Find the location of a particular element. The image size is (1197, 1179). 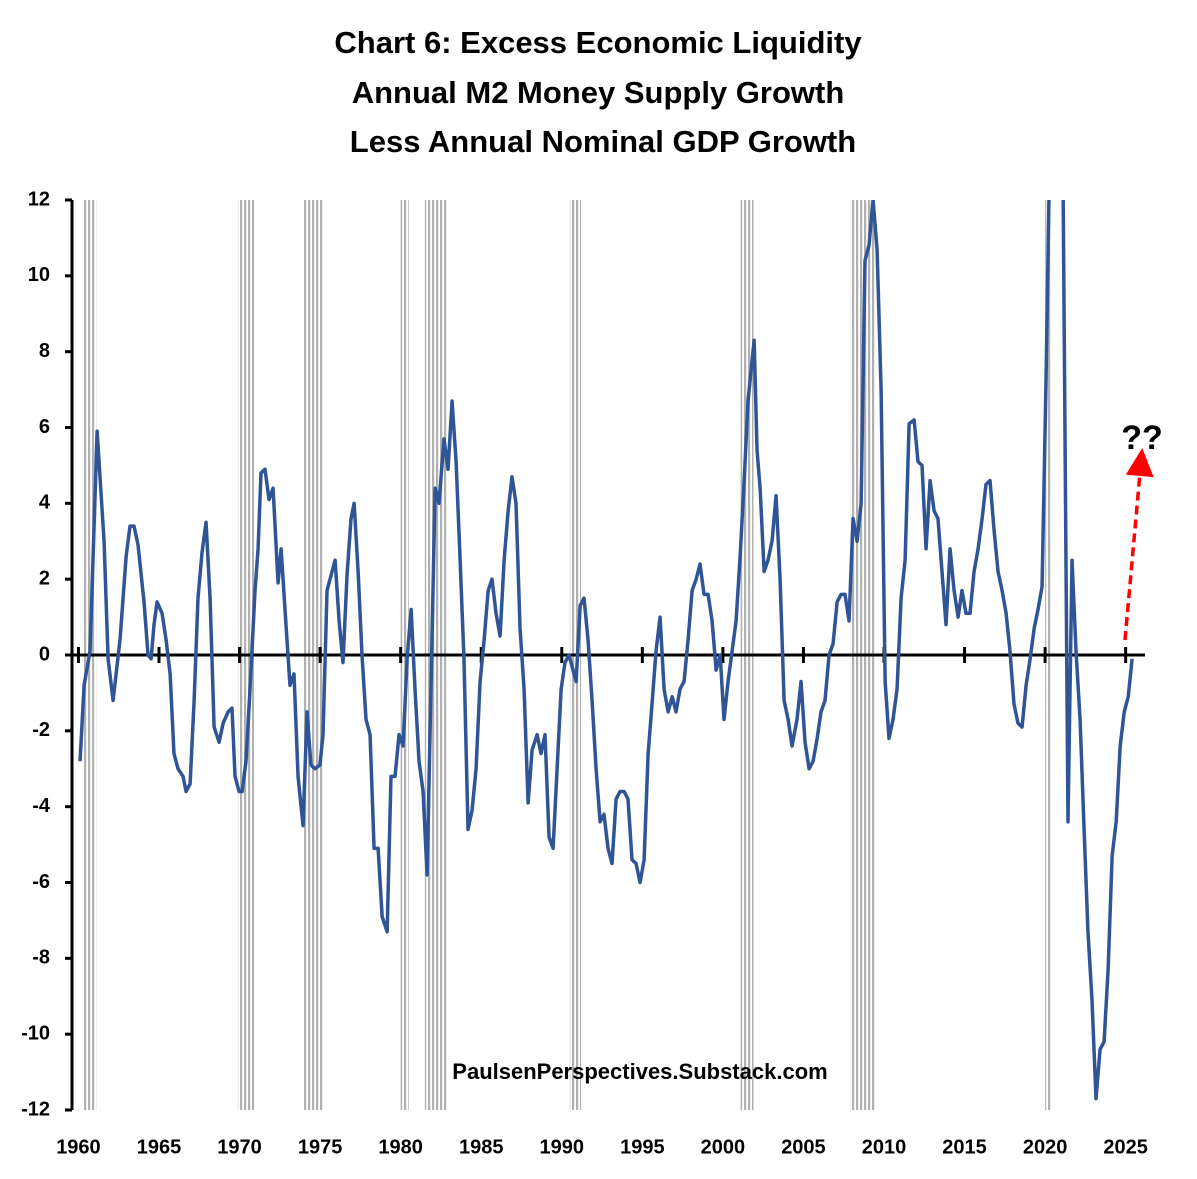

y-tick-label: -2 is located at coordinates (41, 730).